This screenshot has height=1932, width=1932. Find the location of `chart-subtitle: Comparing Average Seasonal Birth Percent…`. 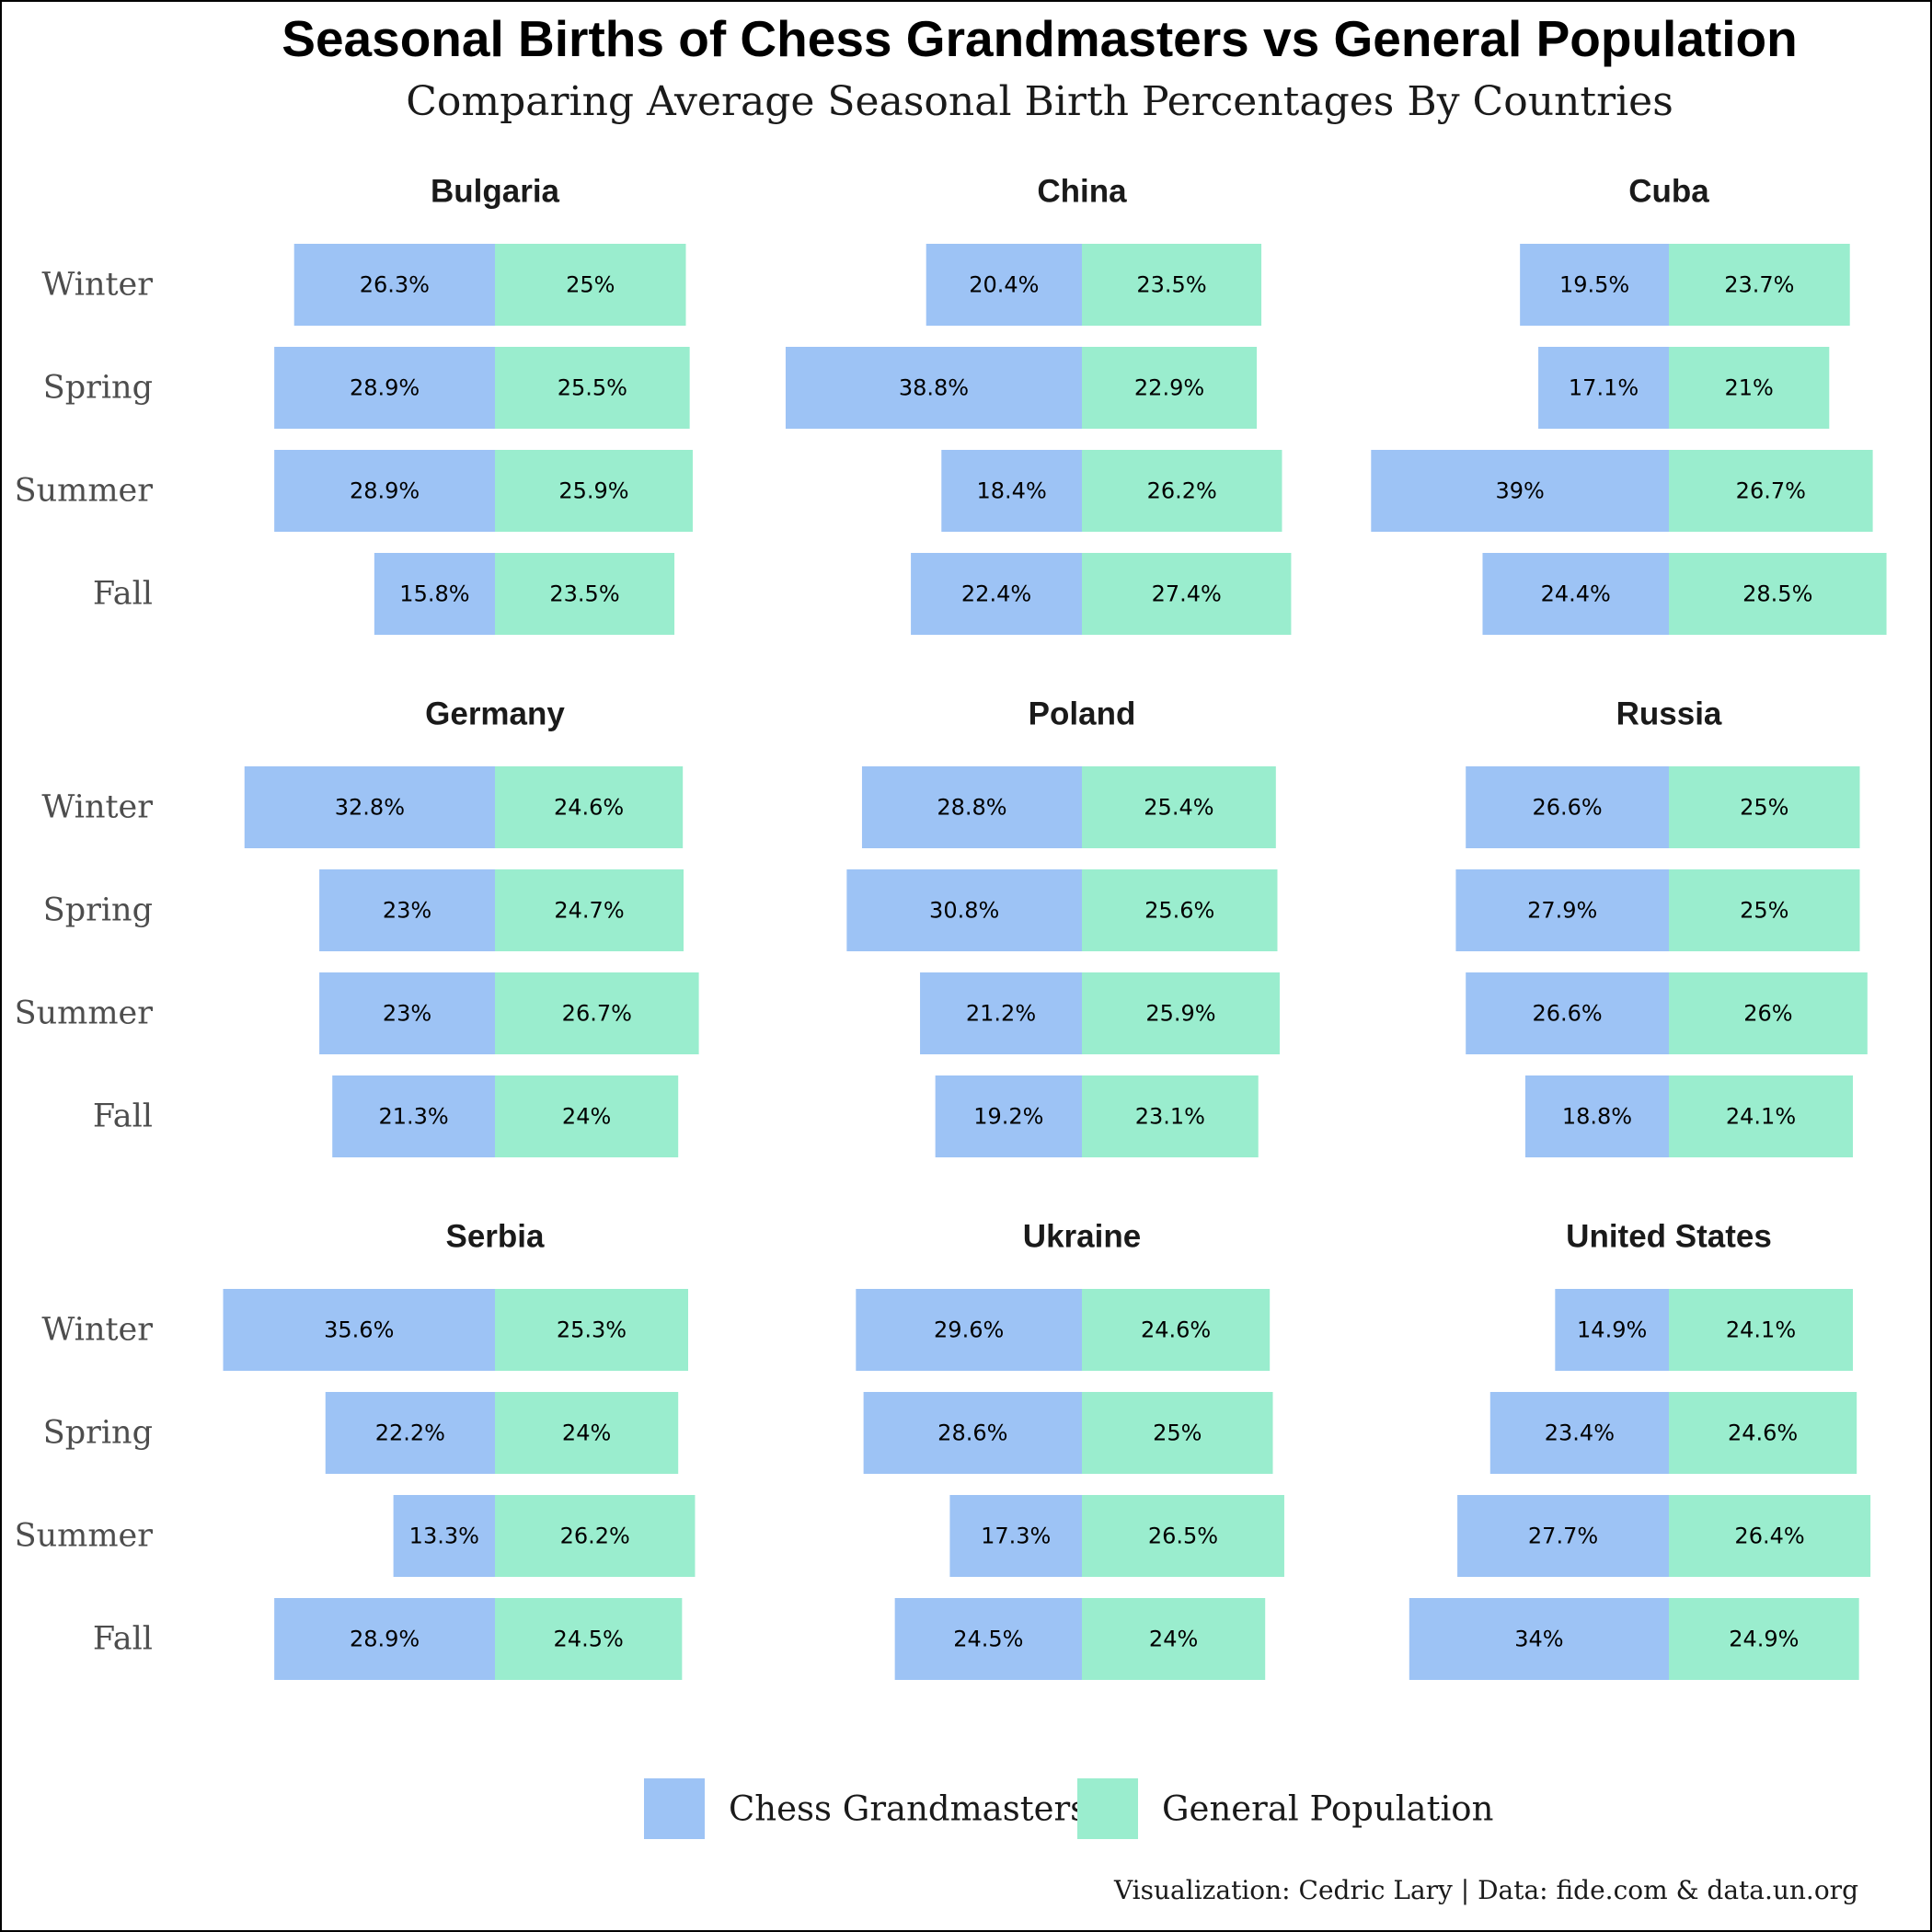

chart-subtitle: Comparing Average Seasonal Birth Percent… is located at coordinates (1039, 101).